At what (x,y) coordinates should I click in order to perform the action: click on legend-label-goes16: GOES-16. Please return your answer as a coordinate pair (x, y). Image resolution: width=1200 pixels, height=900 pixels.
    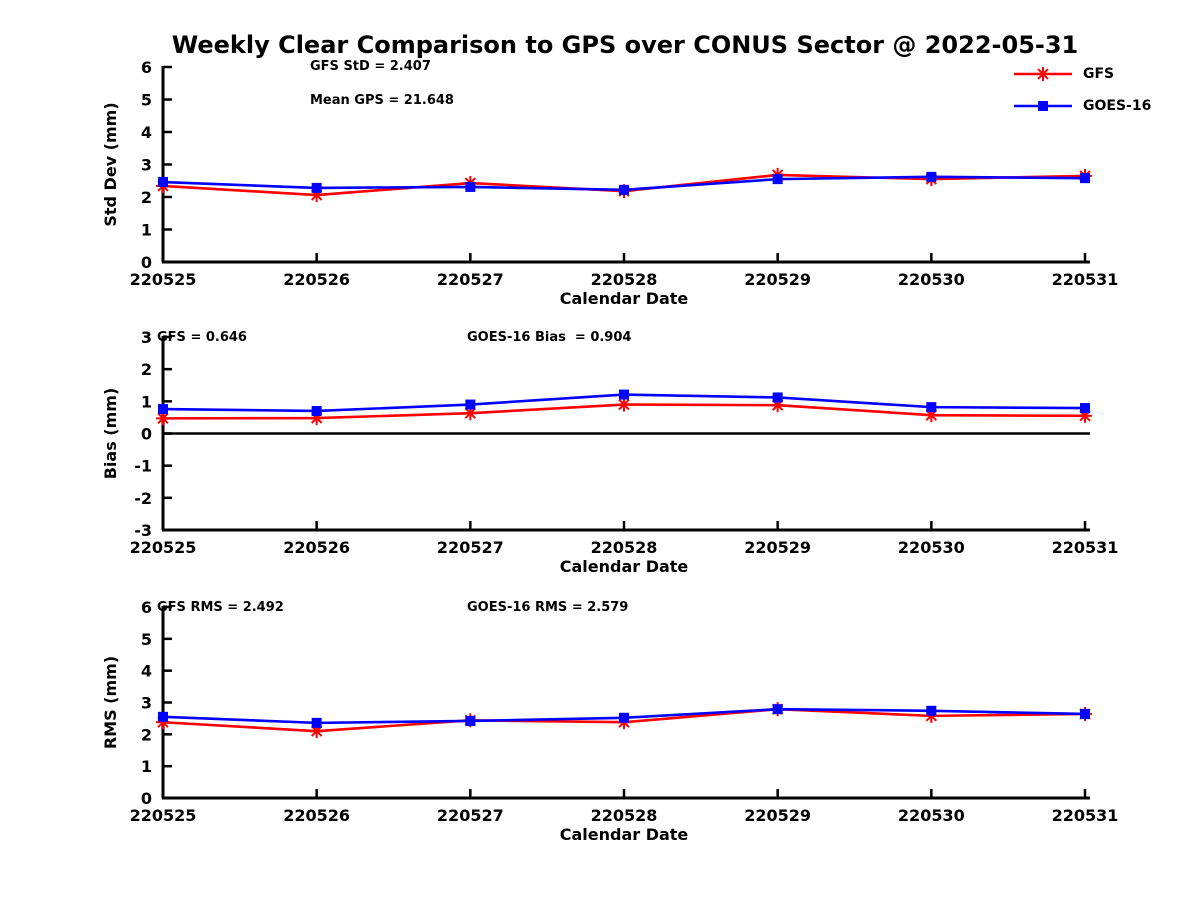
    Looking at the image, I should click on (1117, 106).